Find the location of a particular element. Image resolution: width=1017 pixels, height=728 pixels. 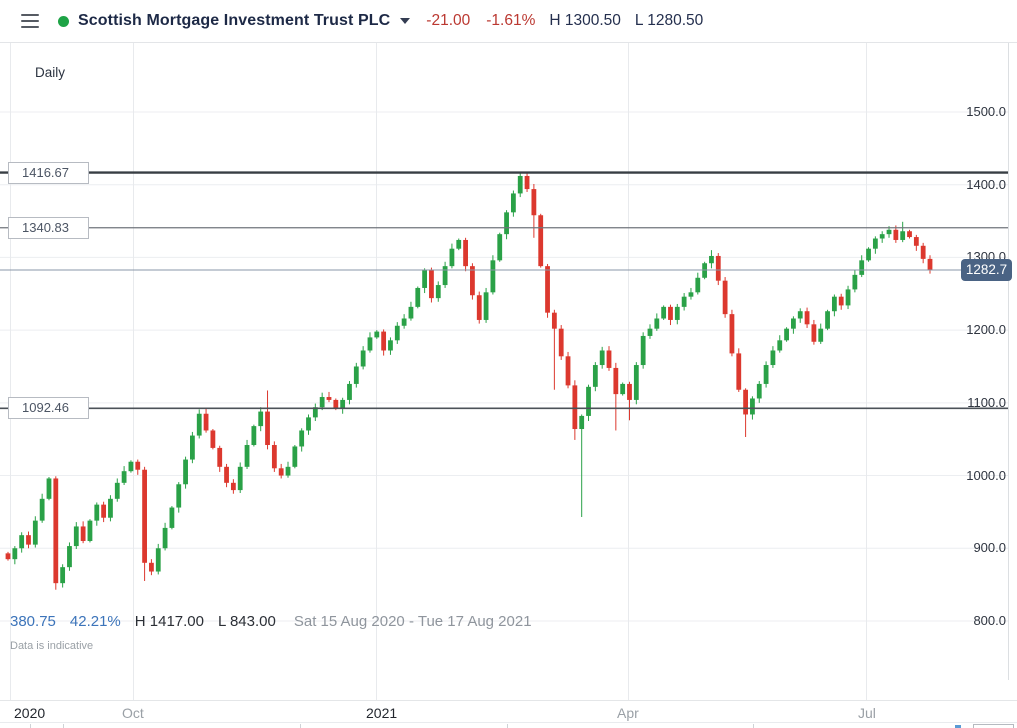

day-high: H 1300.50 is located at coordinates (585, 20).